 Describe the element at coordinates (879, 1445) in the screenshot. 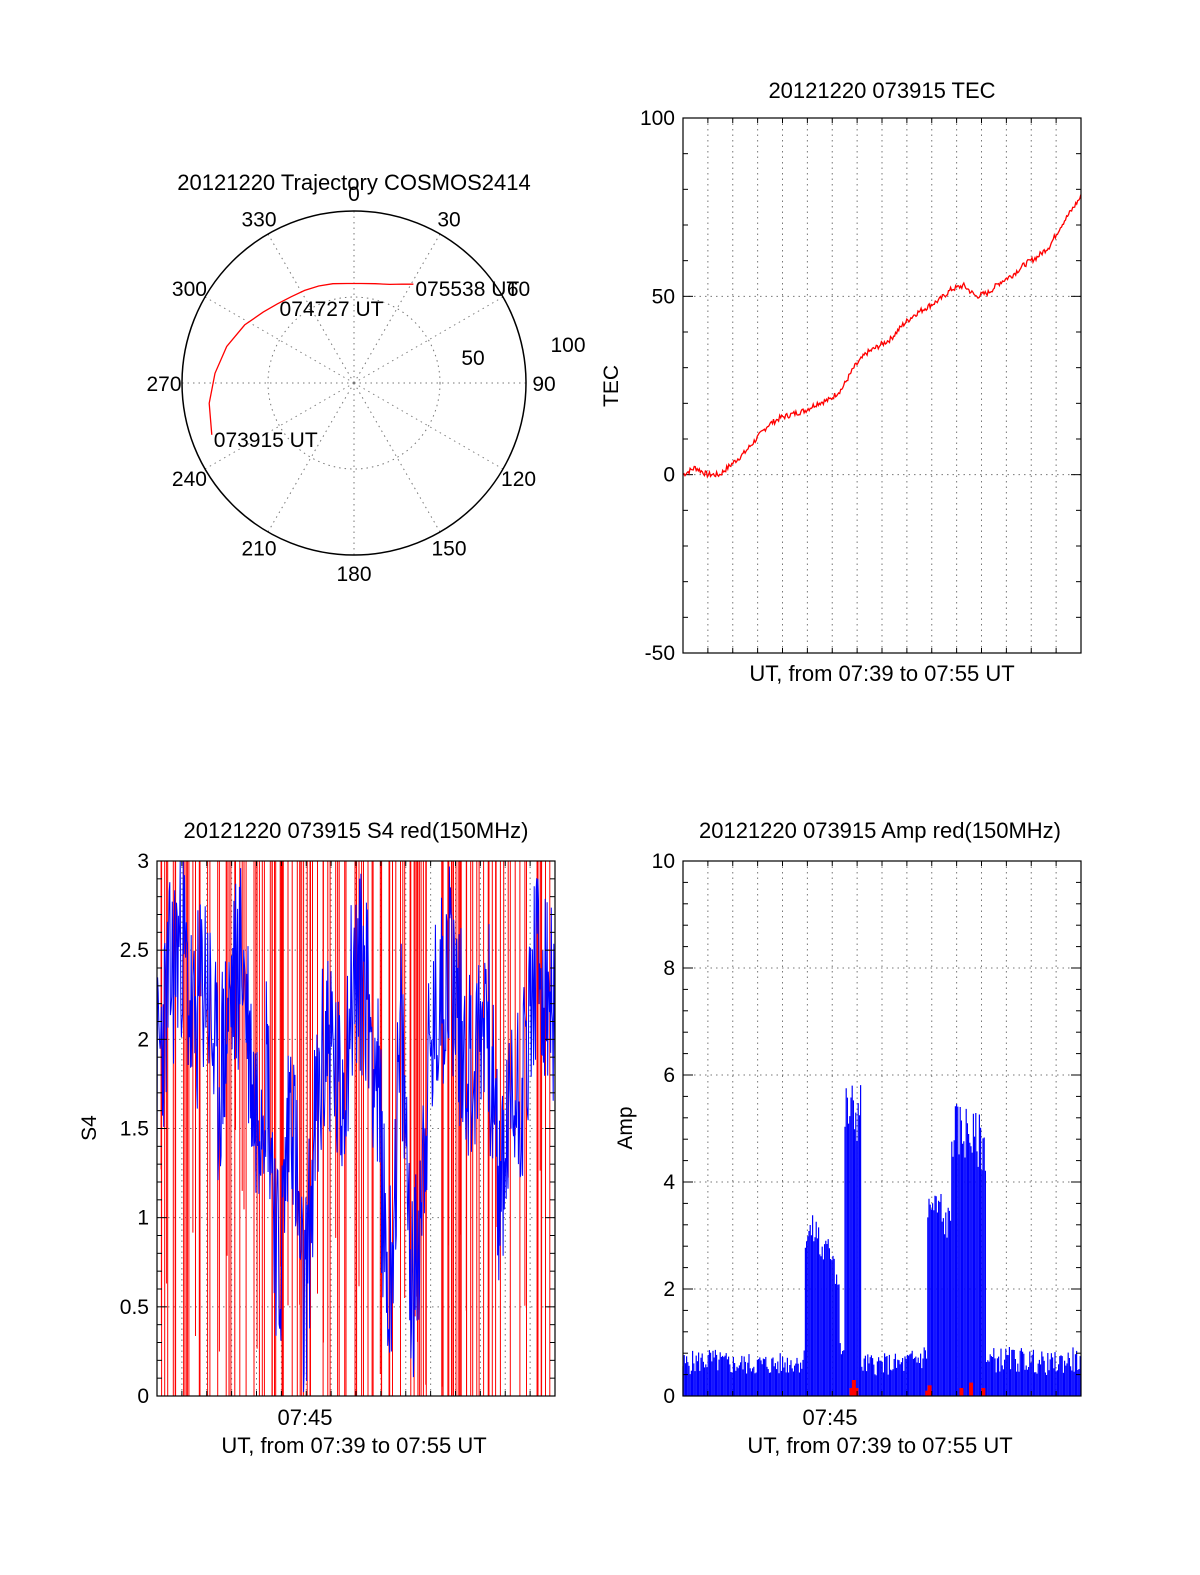

I see `amp-xlabel: UT, from 07:39 to 07:55 UT` at that location.